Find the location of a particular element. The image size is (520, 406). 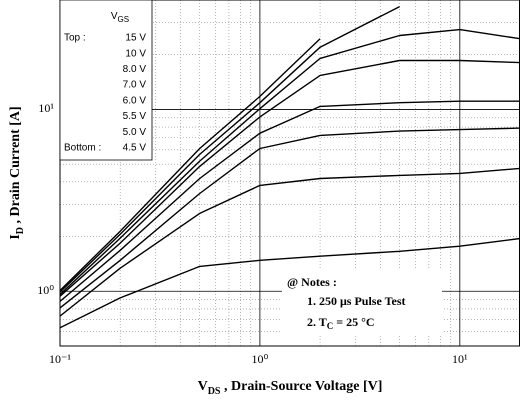

x-axis-label: VDS , Drain-Source Voltage [V] is located at coordinates (290, 388).